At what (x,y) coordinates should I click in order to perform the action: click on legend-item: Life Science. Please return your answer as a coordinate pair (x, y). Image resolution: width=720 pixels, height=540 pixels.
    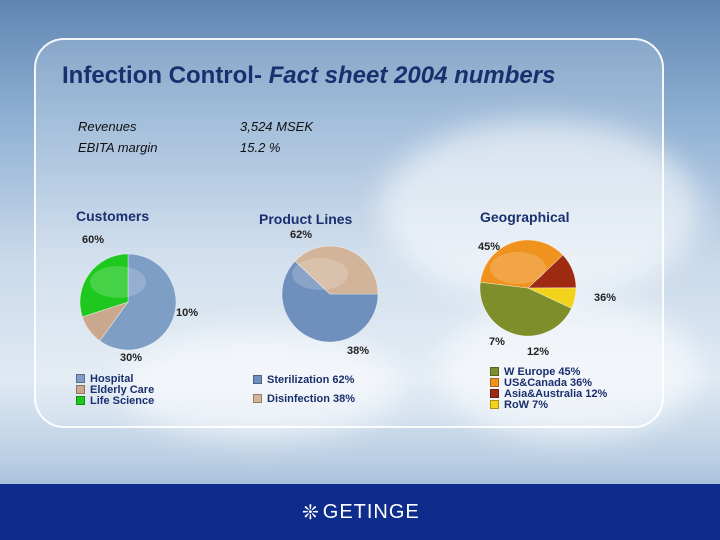
    Looking at the image, I should click on (115, 400).